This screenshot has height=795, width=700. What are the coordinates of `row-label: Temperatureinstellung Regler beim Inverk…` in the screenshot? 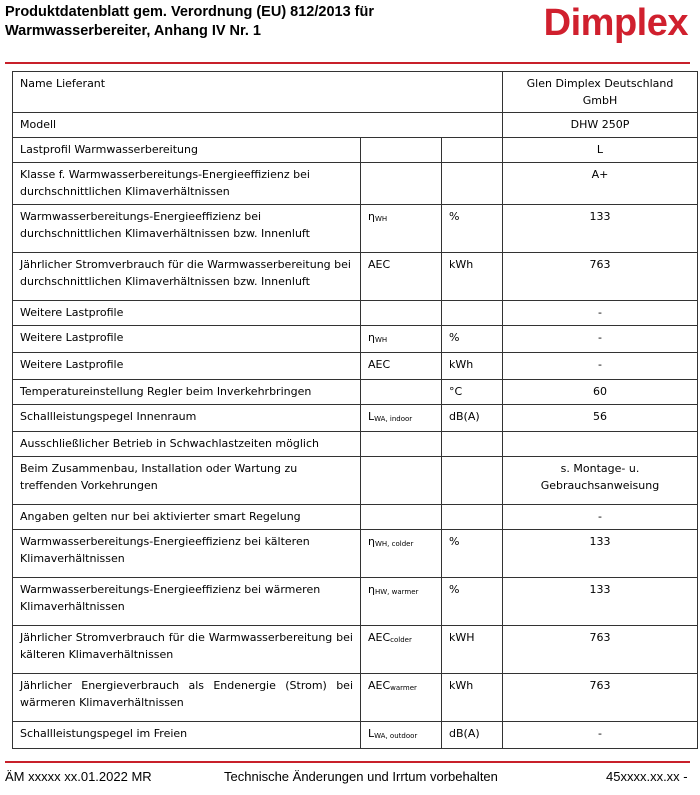 It's located at (186, 392).